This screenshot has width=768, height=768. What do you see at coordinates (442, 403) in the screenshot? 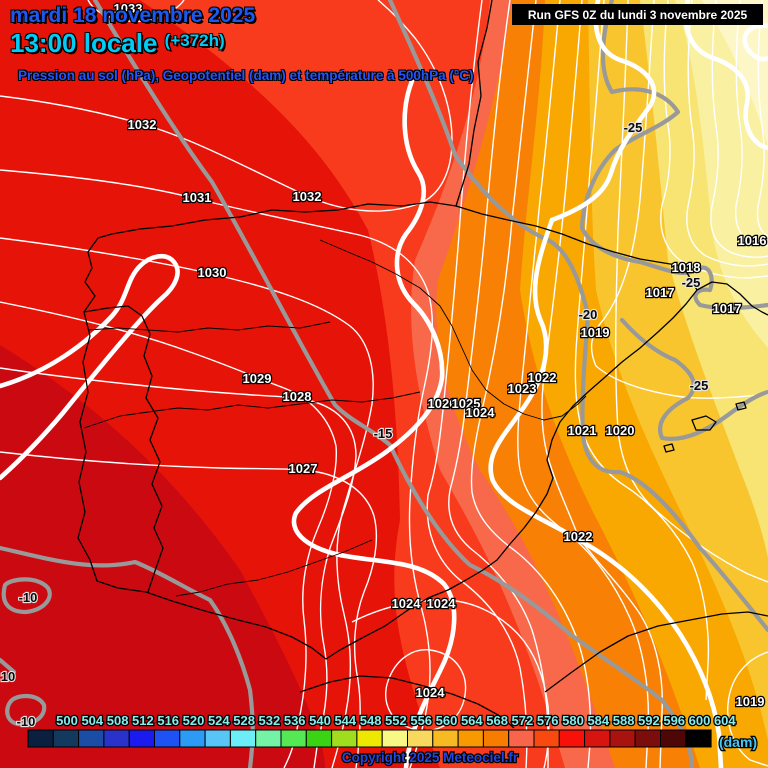
I see `pressure-label: 1026` at bounding box center [442, 403].